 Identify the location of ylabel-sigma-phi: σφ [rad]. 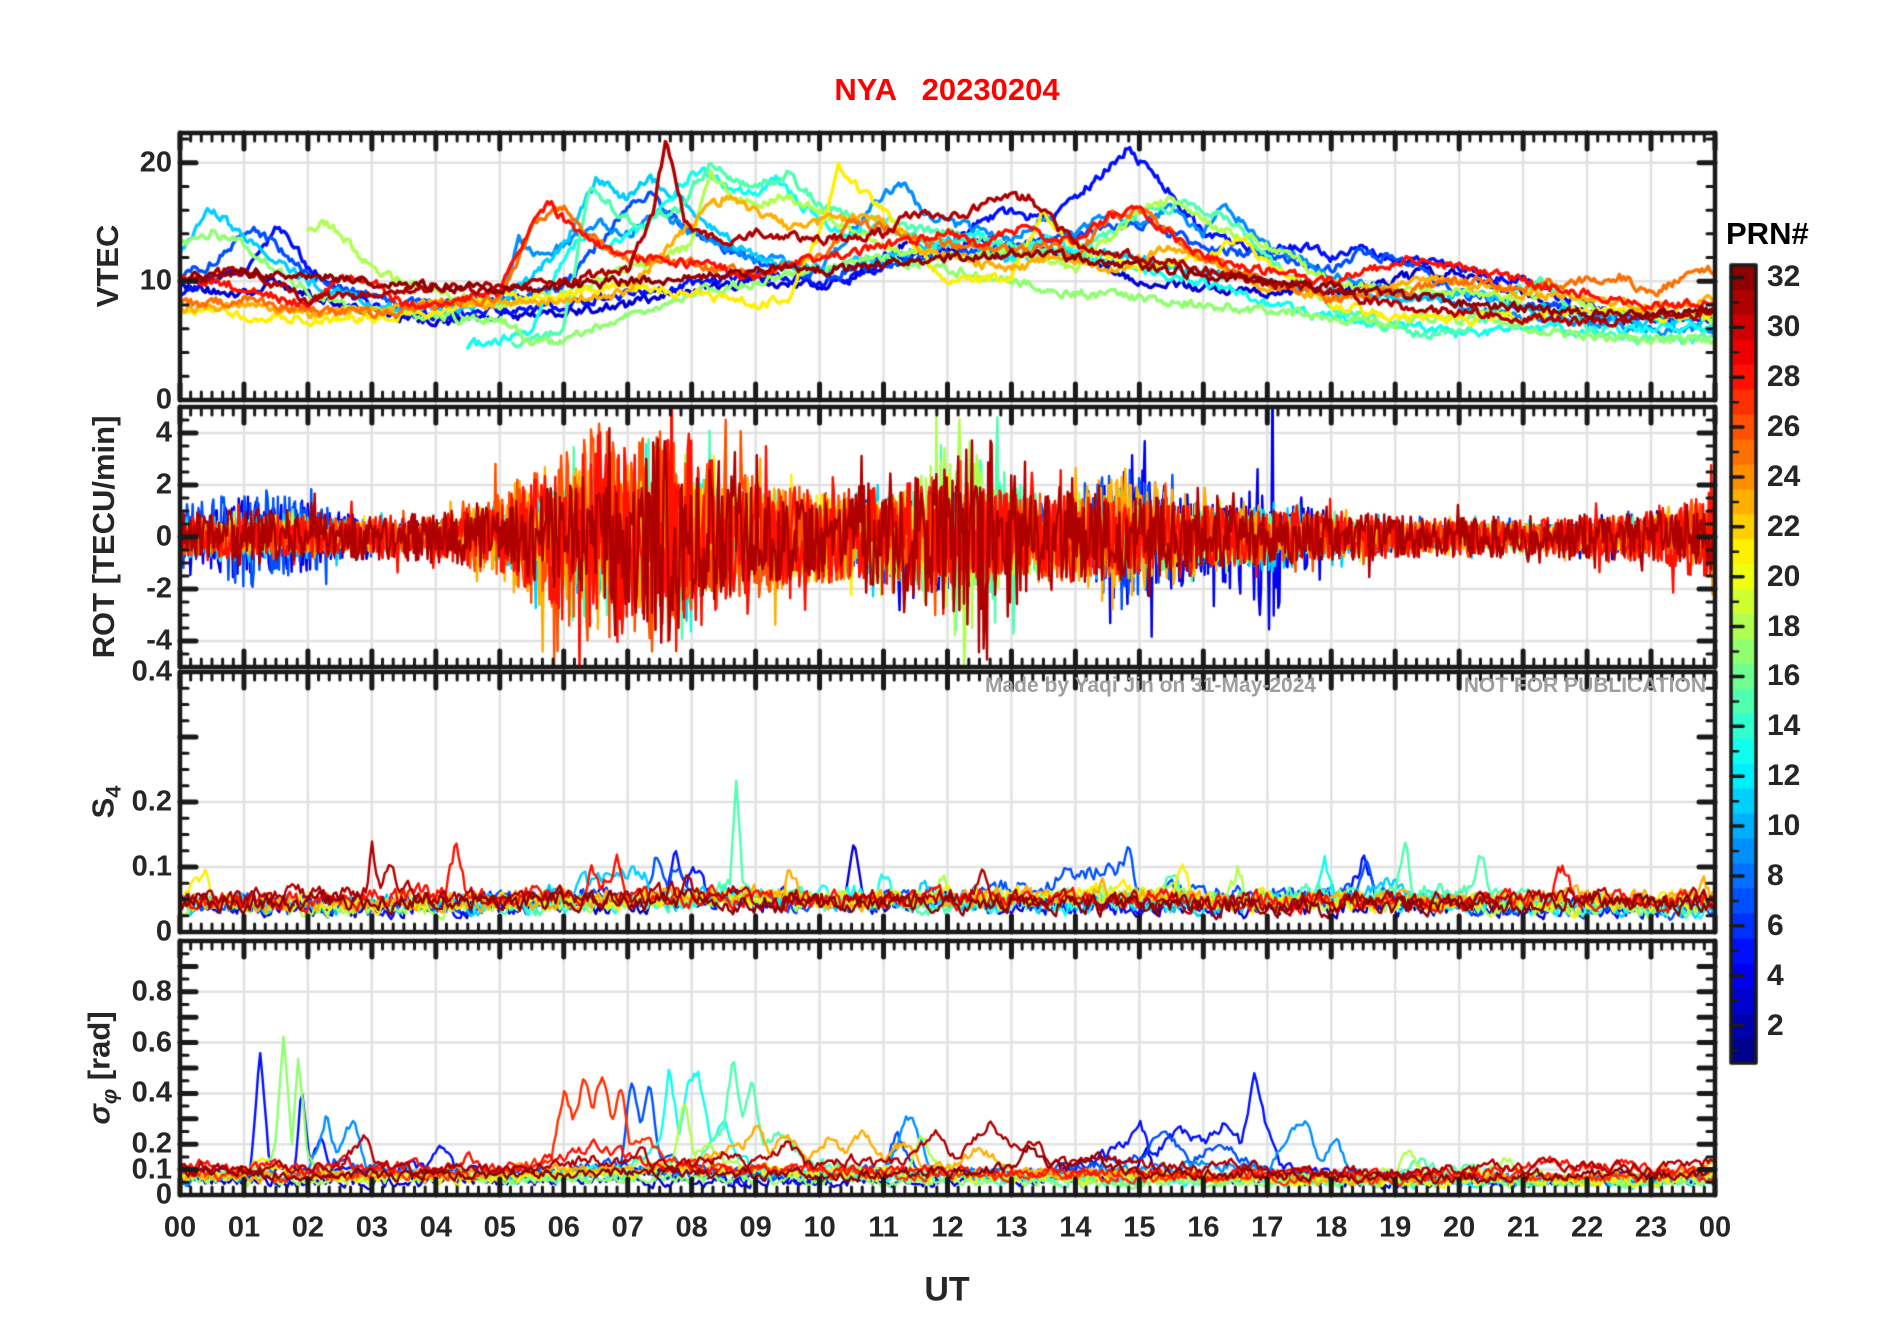
(101, 1067).